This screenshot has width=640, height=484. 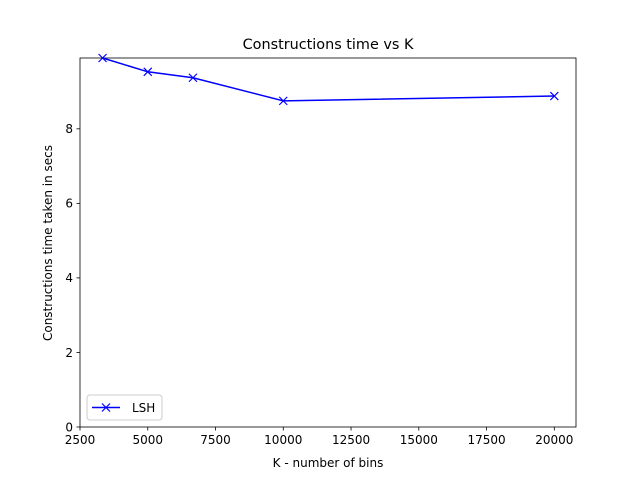 What do you see at coordinates (69, 353) in the screenshot?
I see `y-tick-label: 2` at bounding box center [69, 353].